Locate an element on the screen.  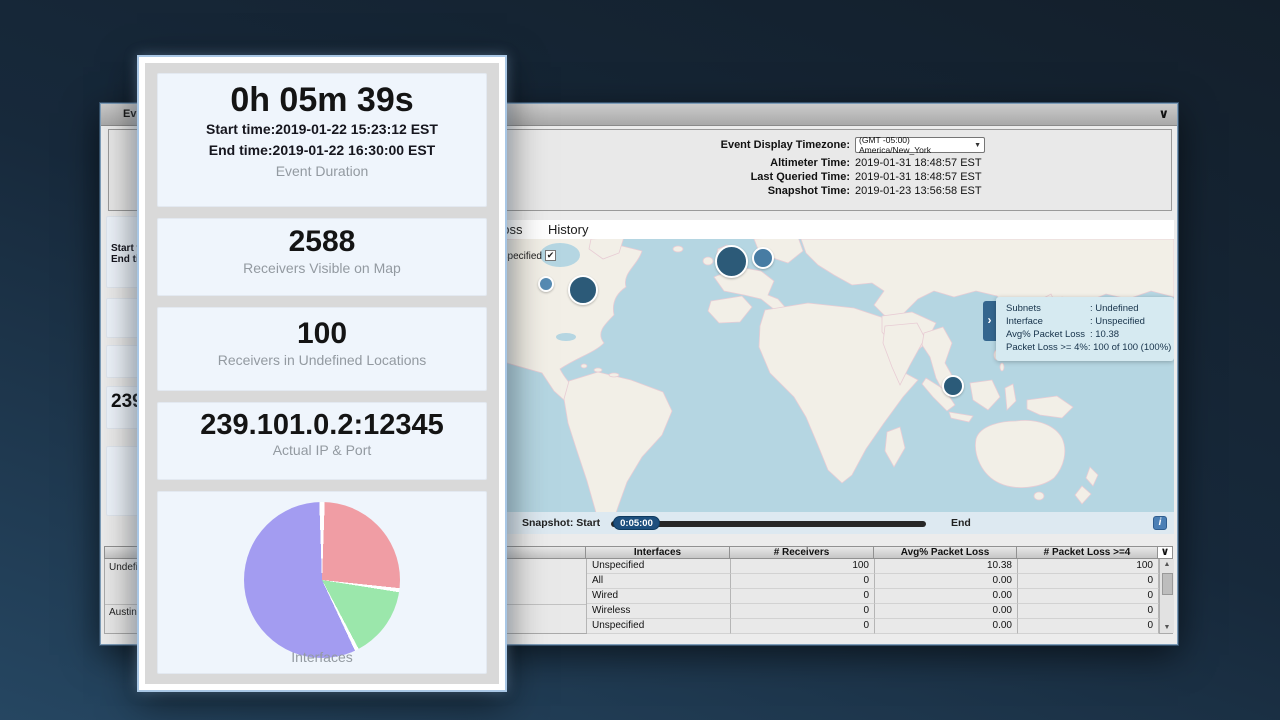
timezone-selected-value: (GMT -05:00) America/New_York is located at coordinates (895, 145).